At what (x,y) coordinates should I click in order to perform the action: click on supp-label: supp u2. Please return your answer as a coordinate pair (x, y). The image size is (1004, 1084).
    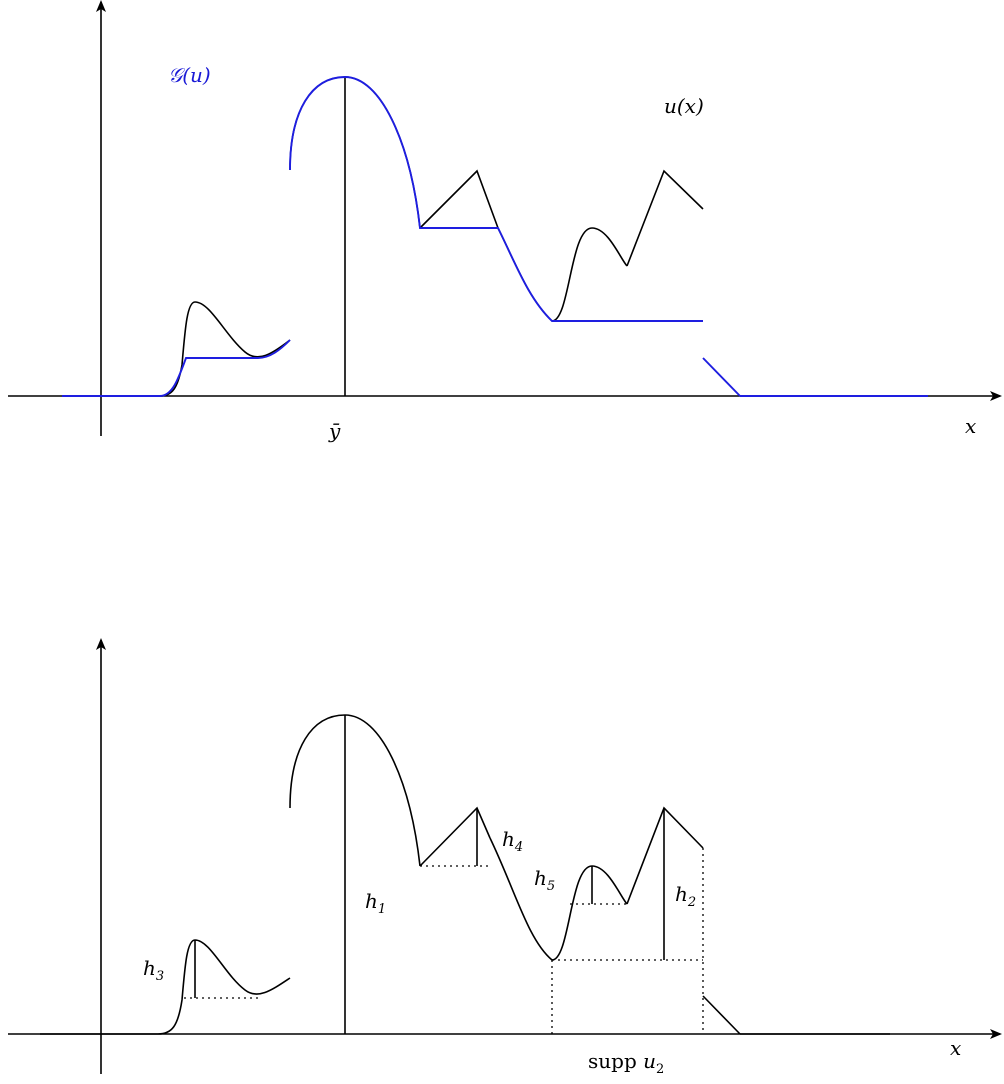
    Looking at the image, I should click on (626, 1063).